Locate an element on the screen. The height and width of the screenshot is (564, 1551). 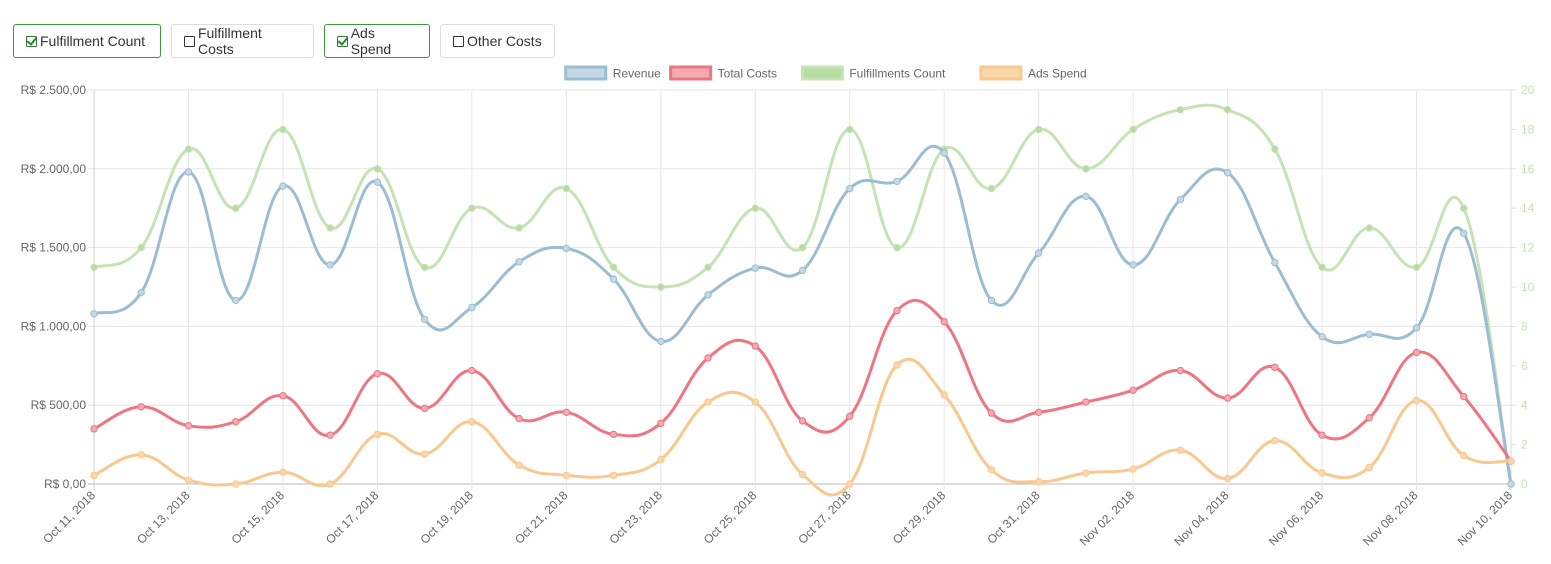
fulfillment-count-toggle: Fulfillment Count is located at coordinates (87, 41).